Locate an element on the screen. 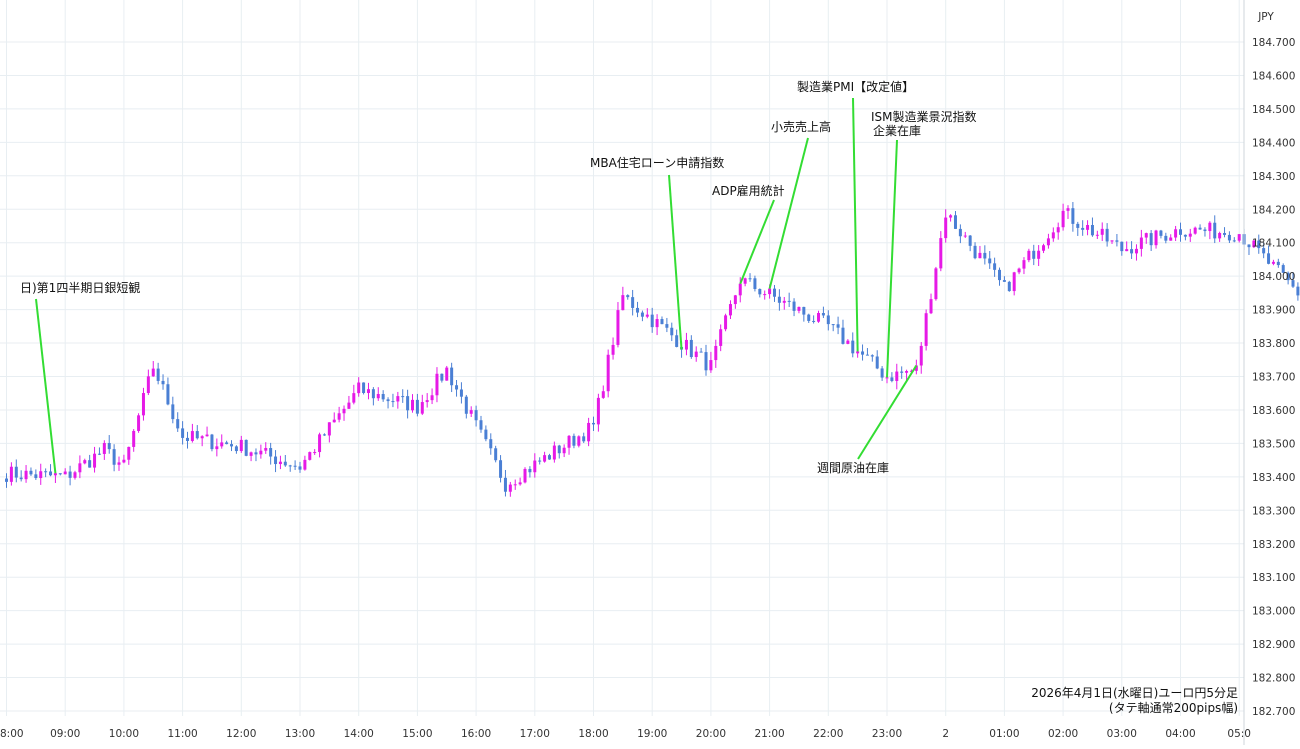 The image size is (1300, 749). y-tick-label: 184.400 is located at coordinates (1273, 143).